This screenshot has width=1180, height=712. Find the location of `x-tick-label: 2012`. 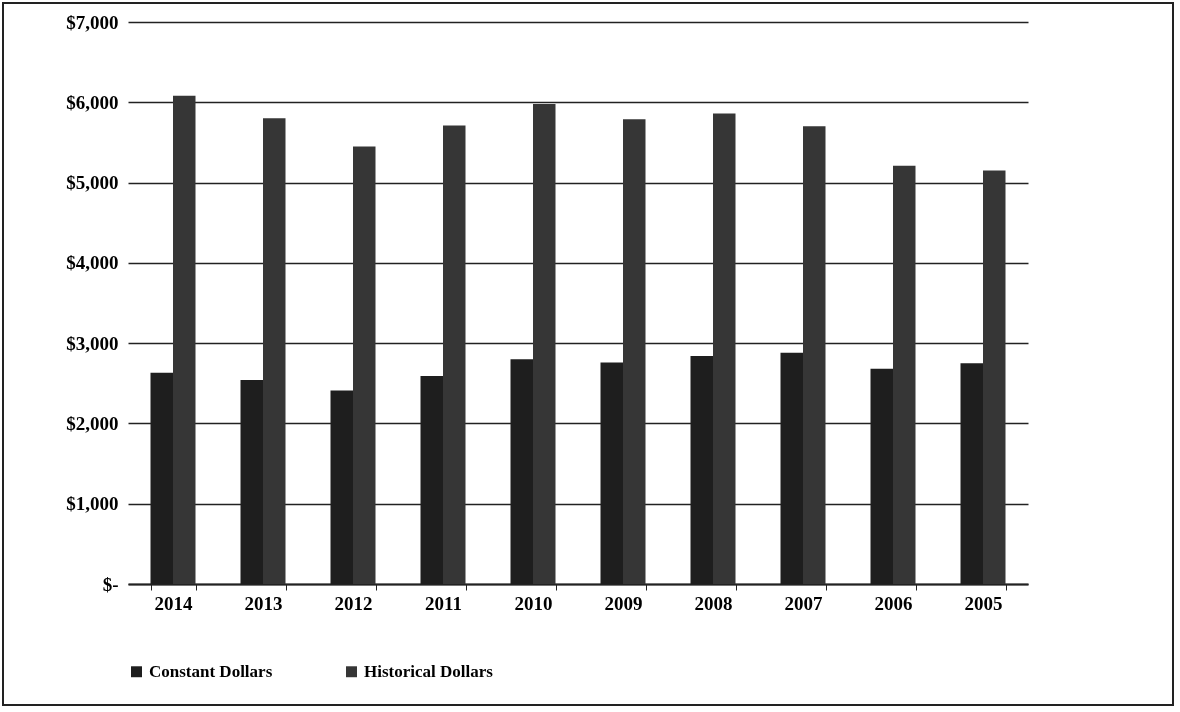

x-tick-label: 2012 is located at coordinates (353, 603).